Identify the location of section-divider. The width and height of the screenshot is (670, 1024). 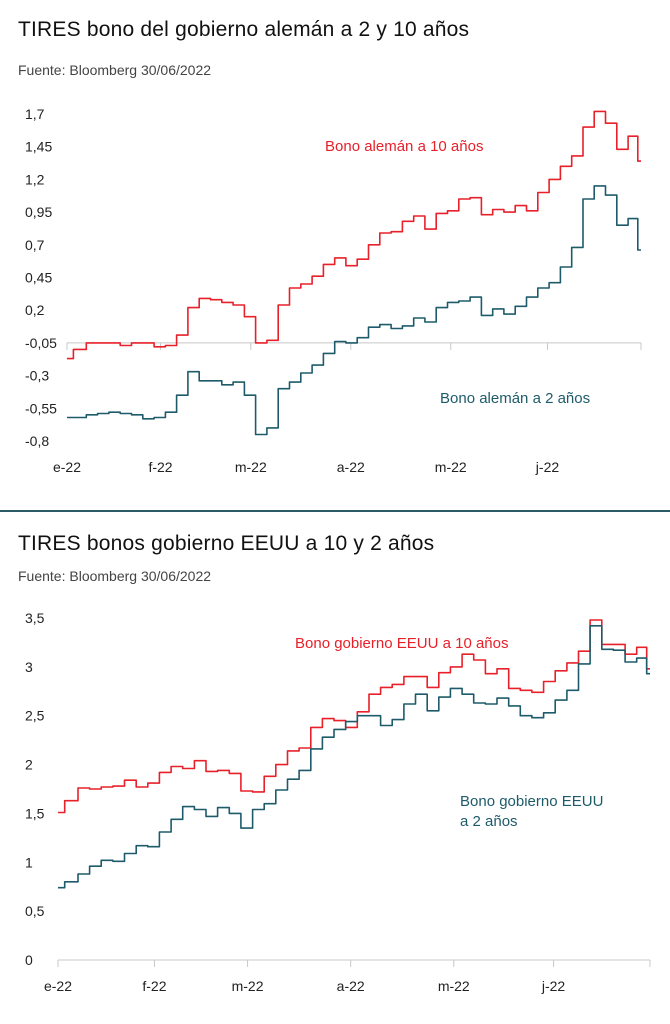
(335, 511).